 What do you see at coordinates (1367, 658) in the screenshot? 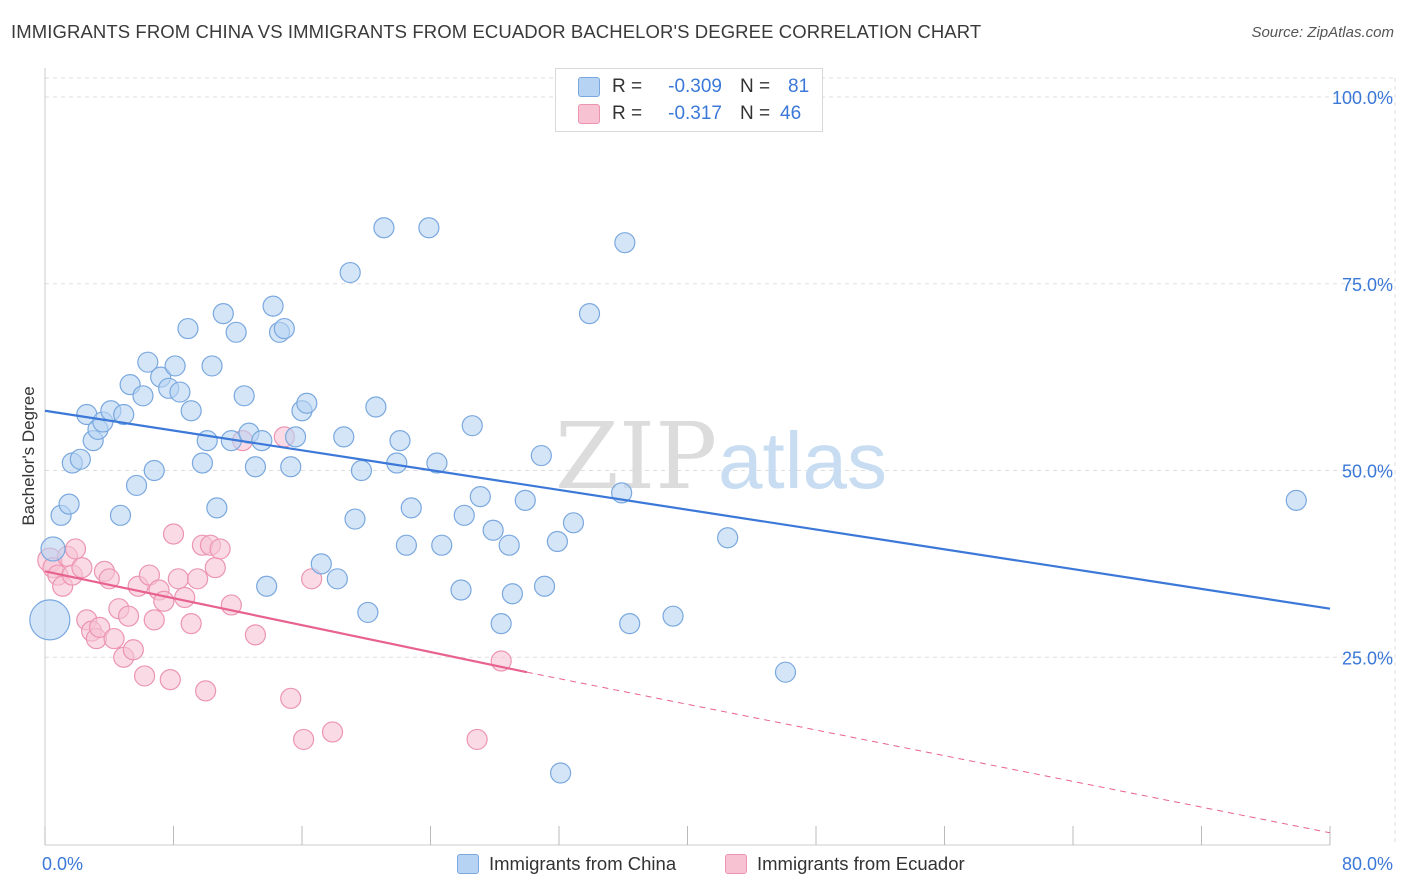
I see `y-tick-label: 25.0%` at bounding box center [1367, 658].